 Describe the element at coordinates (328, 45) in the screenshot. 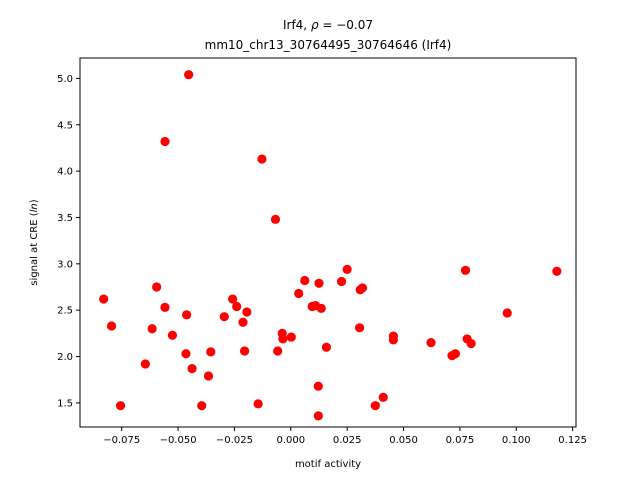

I see `chart-title-line2: mm10_chr13_30764495_30764646 (Irf4)` at that location.